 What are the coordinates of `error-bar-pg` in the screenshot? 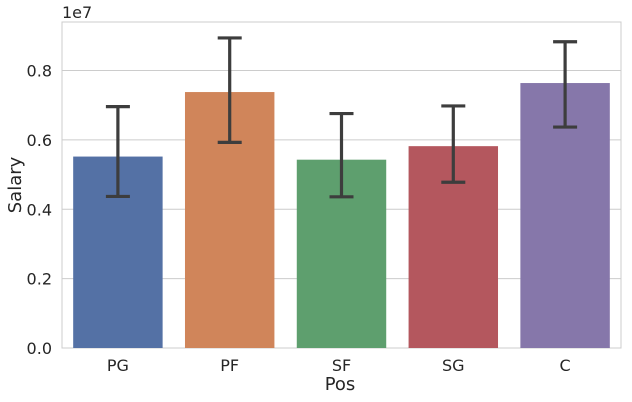 It's located at (117, 152).